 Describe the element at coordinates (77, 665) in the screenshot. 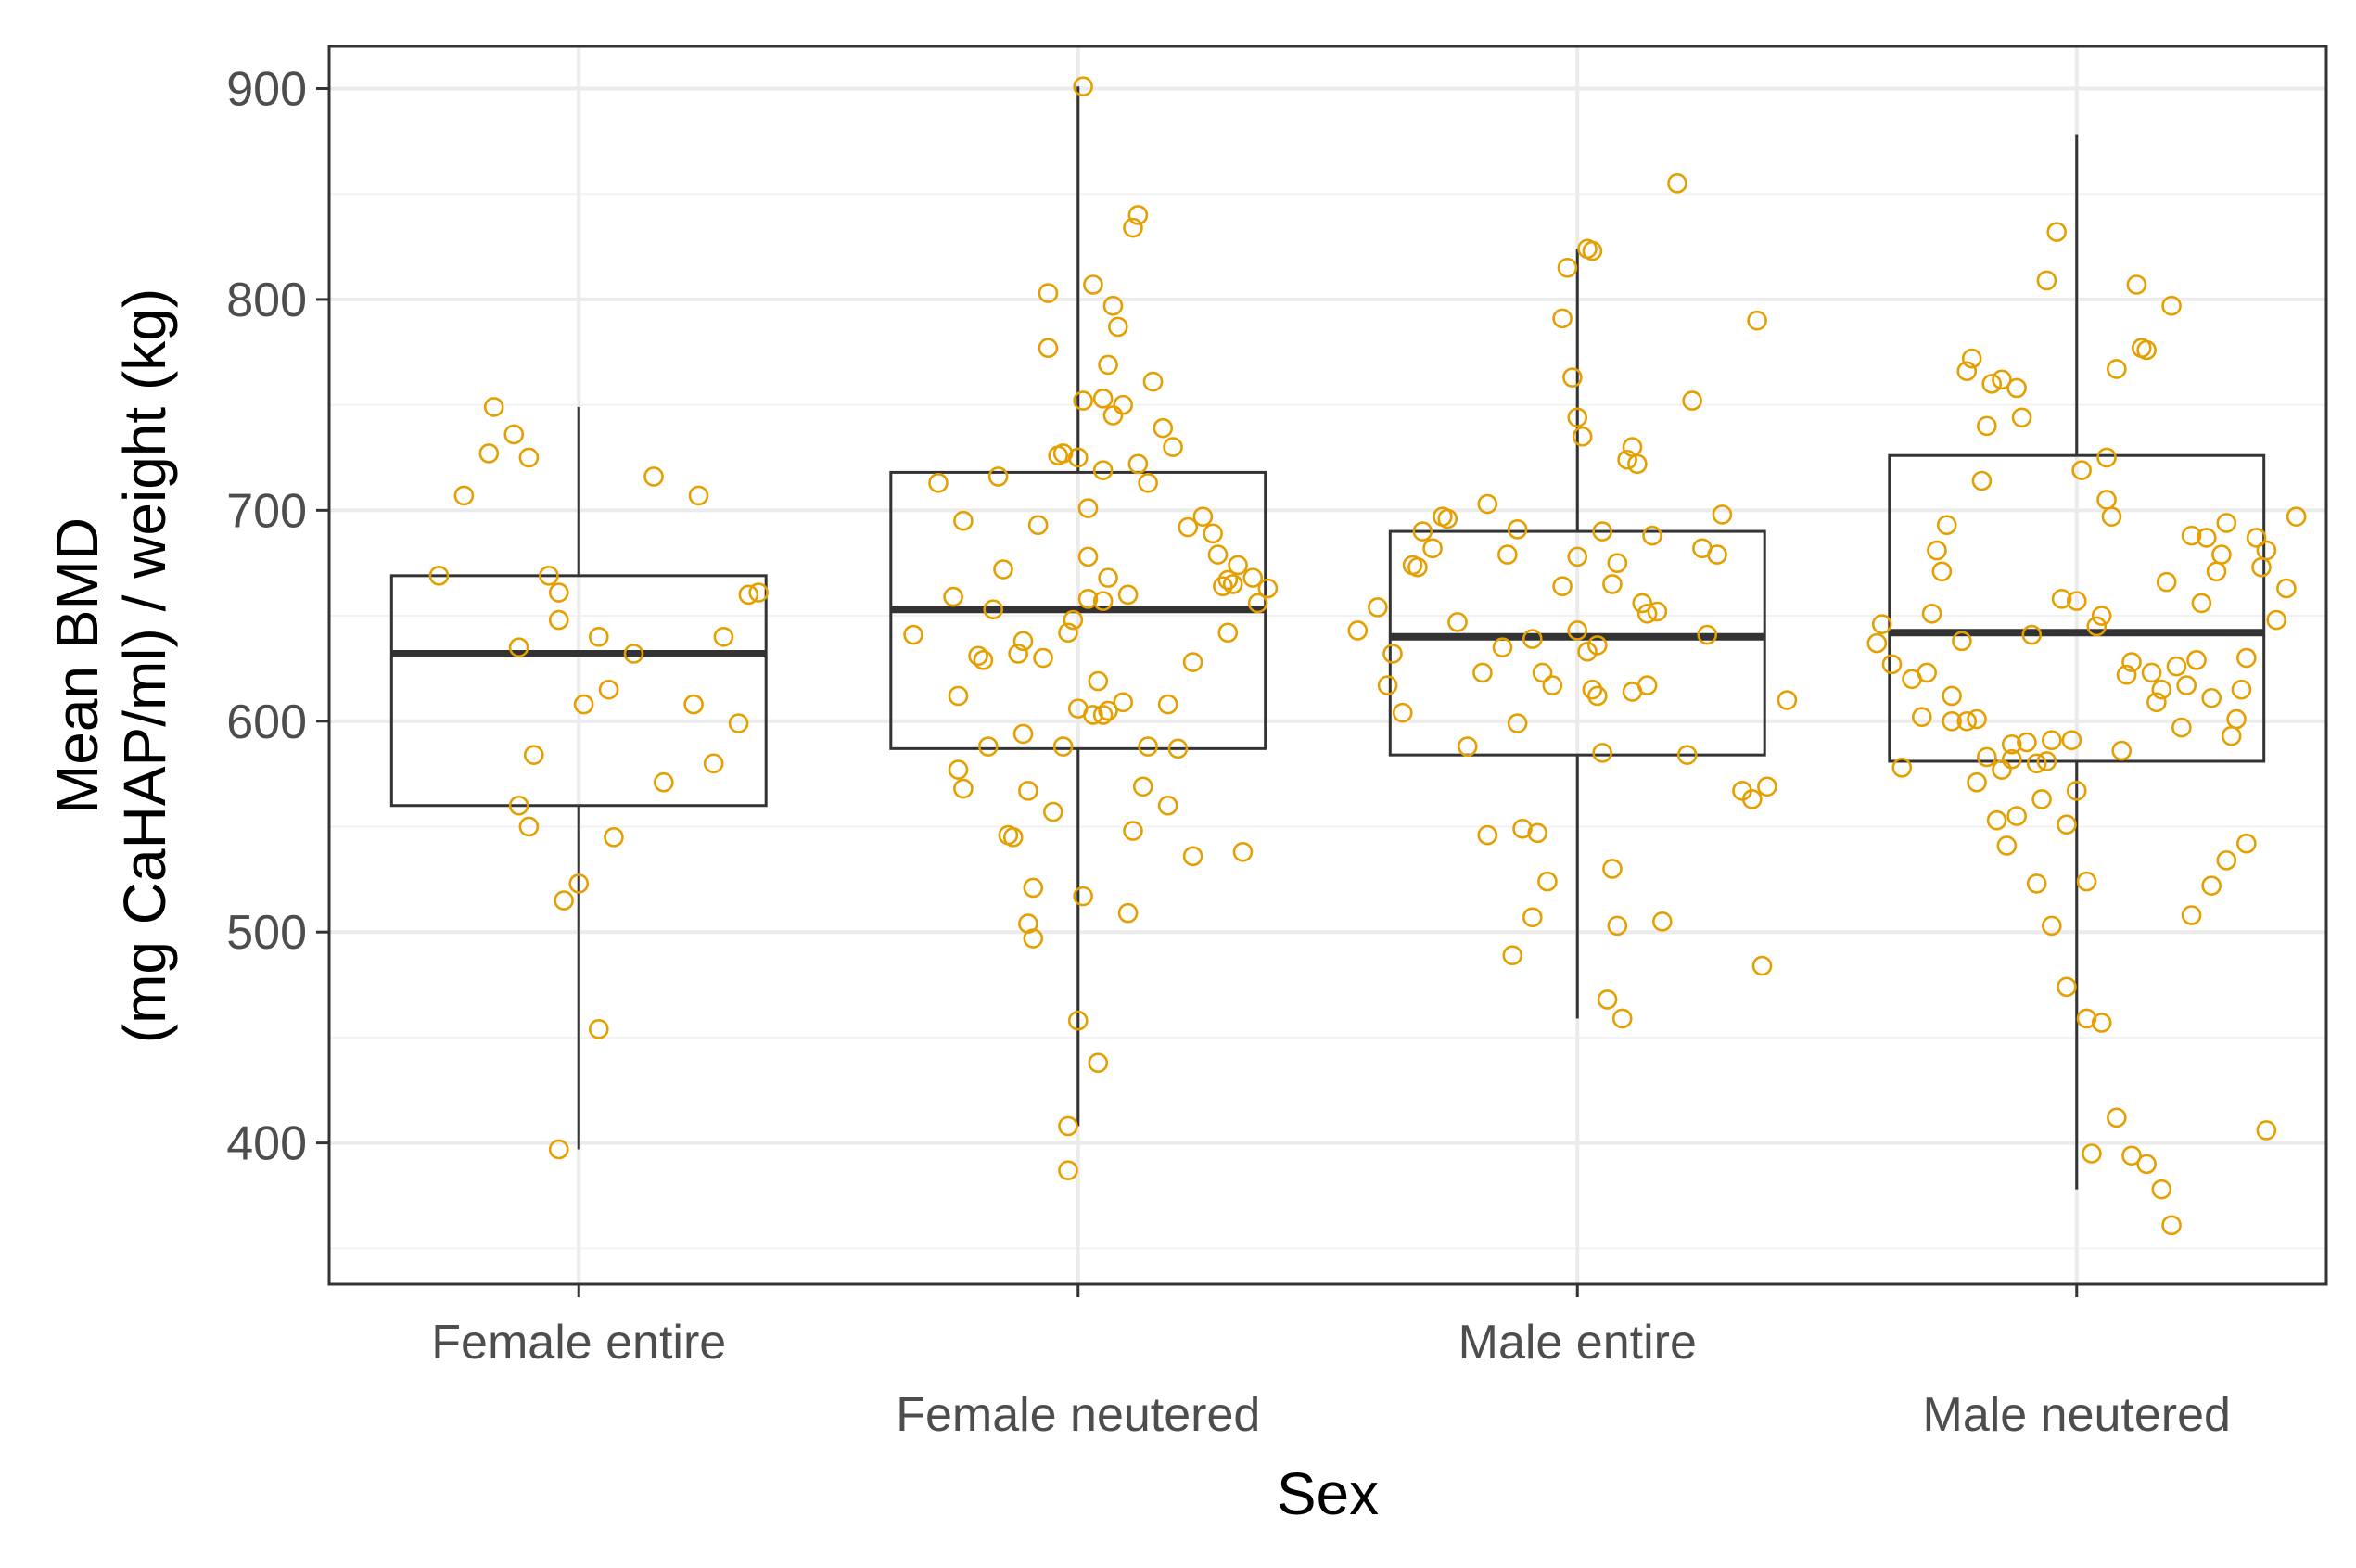

I see `y-axis-title-line1: Mean BMD` at that location.